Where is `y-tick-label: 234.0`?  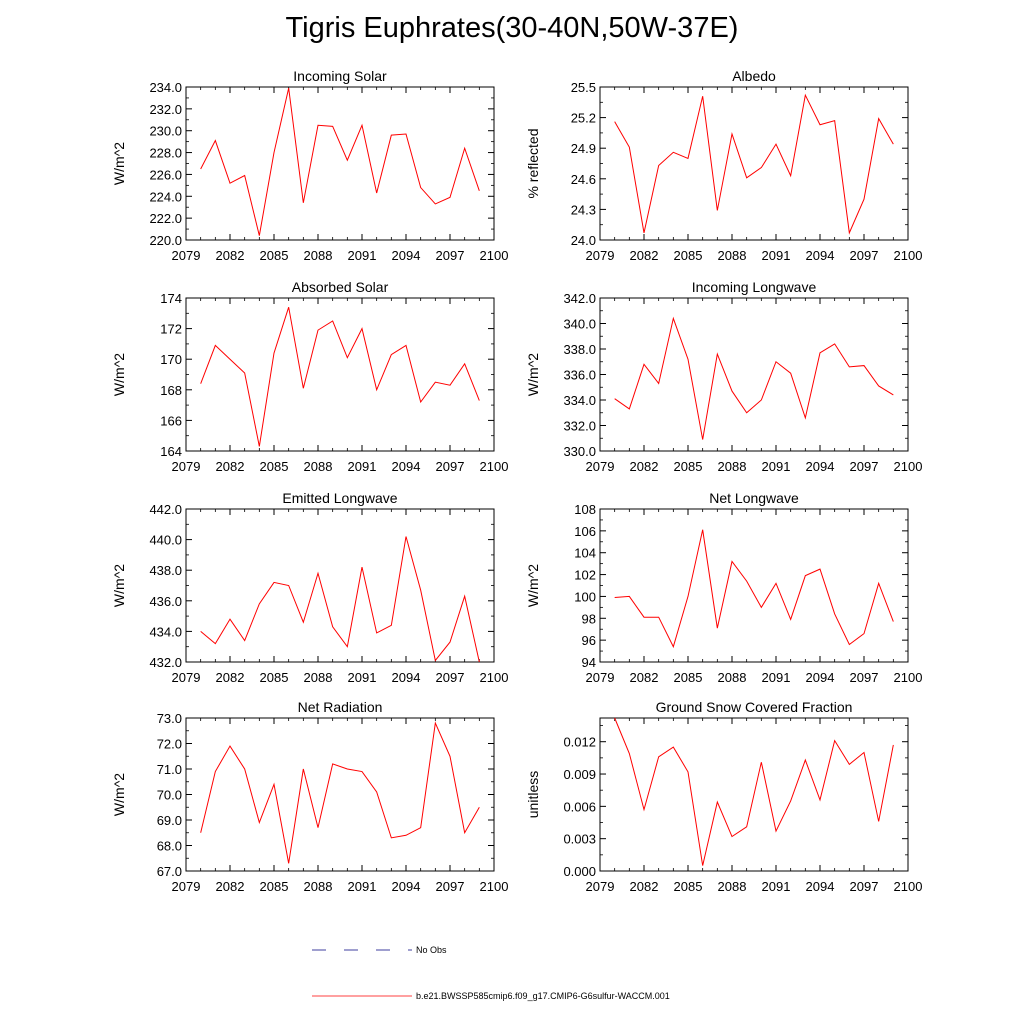
y-tick-label: 234.0 is located at coordinates (165, 87).